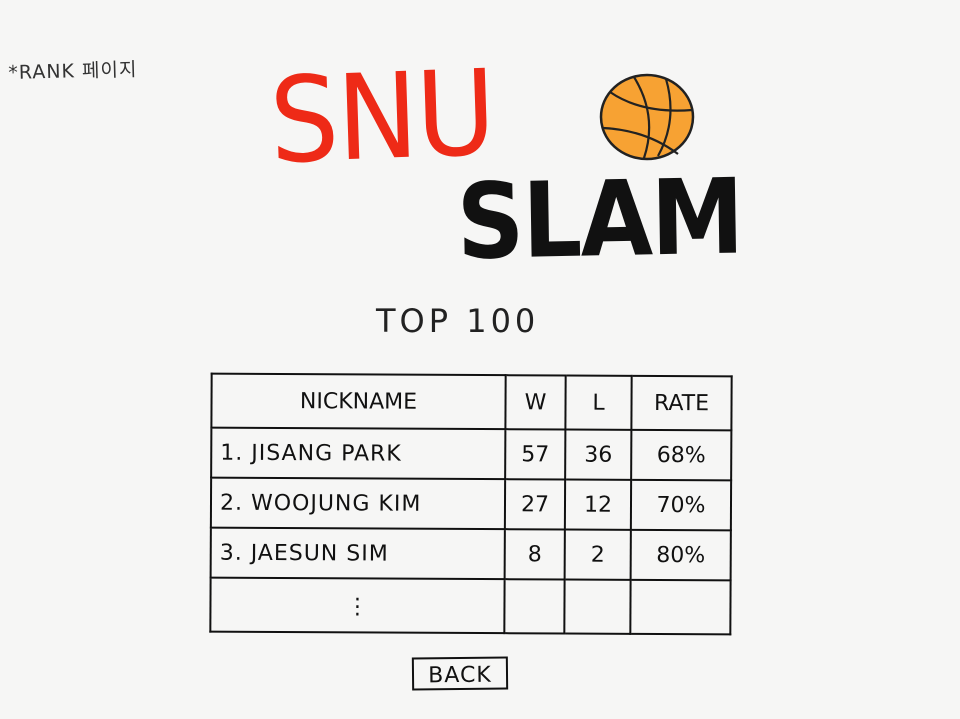  Describe the element at coordinates (358, 453) in the screenshot. I see `player-nickname: 1. JISANG PARK` at that location.